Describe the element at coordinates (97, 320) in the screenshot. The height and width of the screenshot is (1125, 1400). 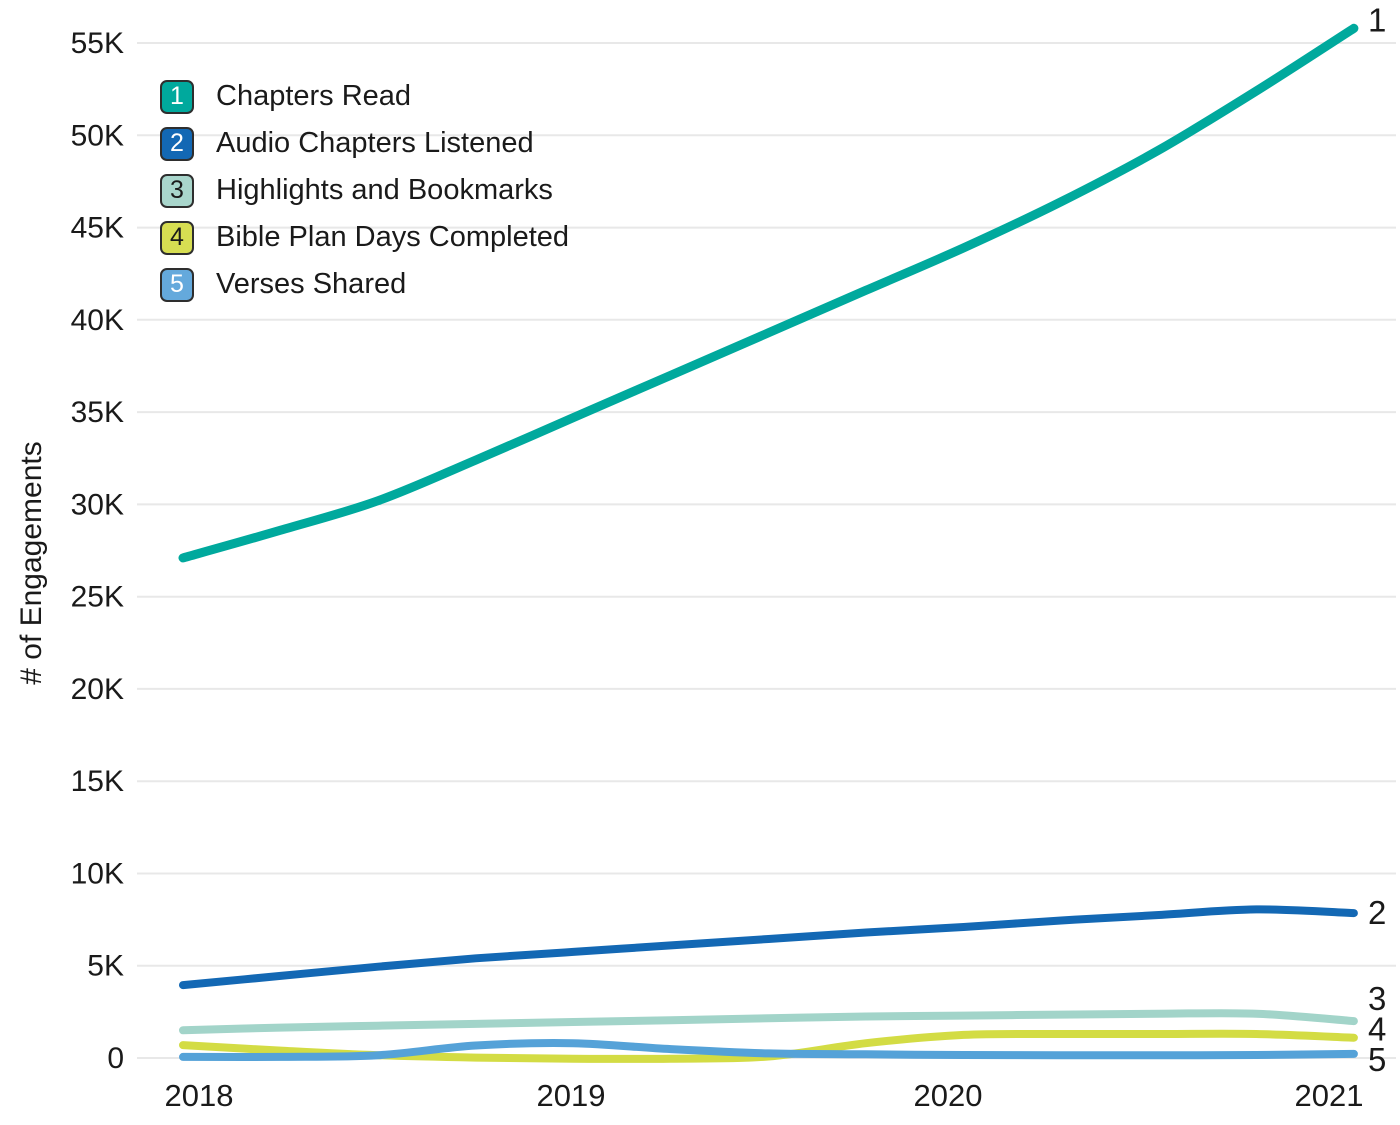
I see `y-tick-40K: 40K` at that location.